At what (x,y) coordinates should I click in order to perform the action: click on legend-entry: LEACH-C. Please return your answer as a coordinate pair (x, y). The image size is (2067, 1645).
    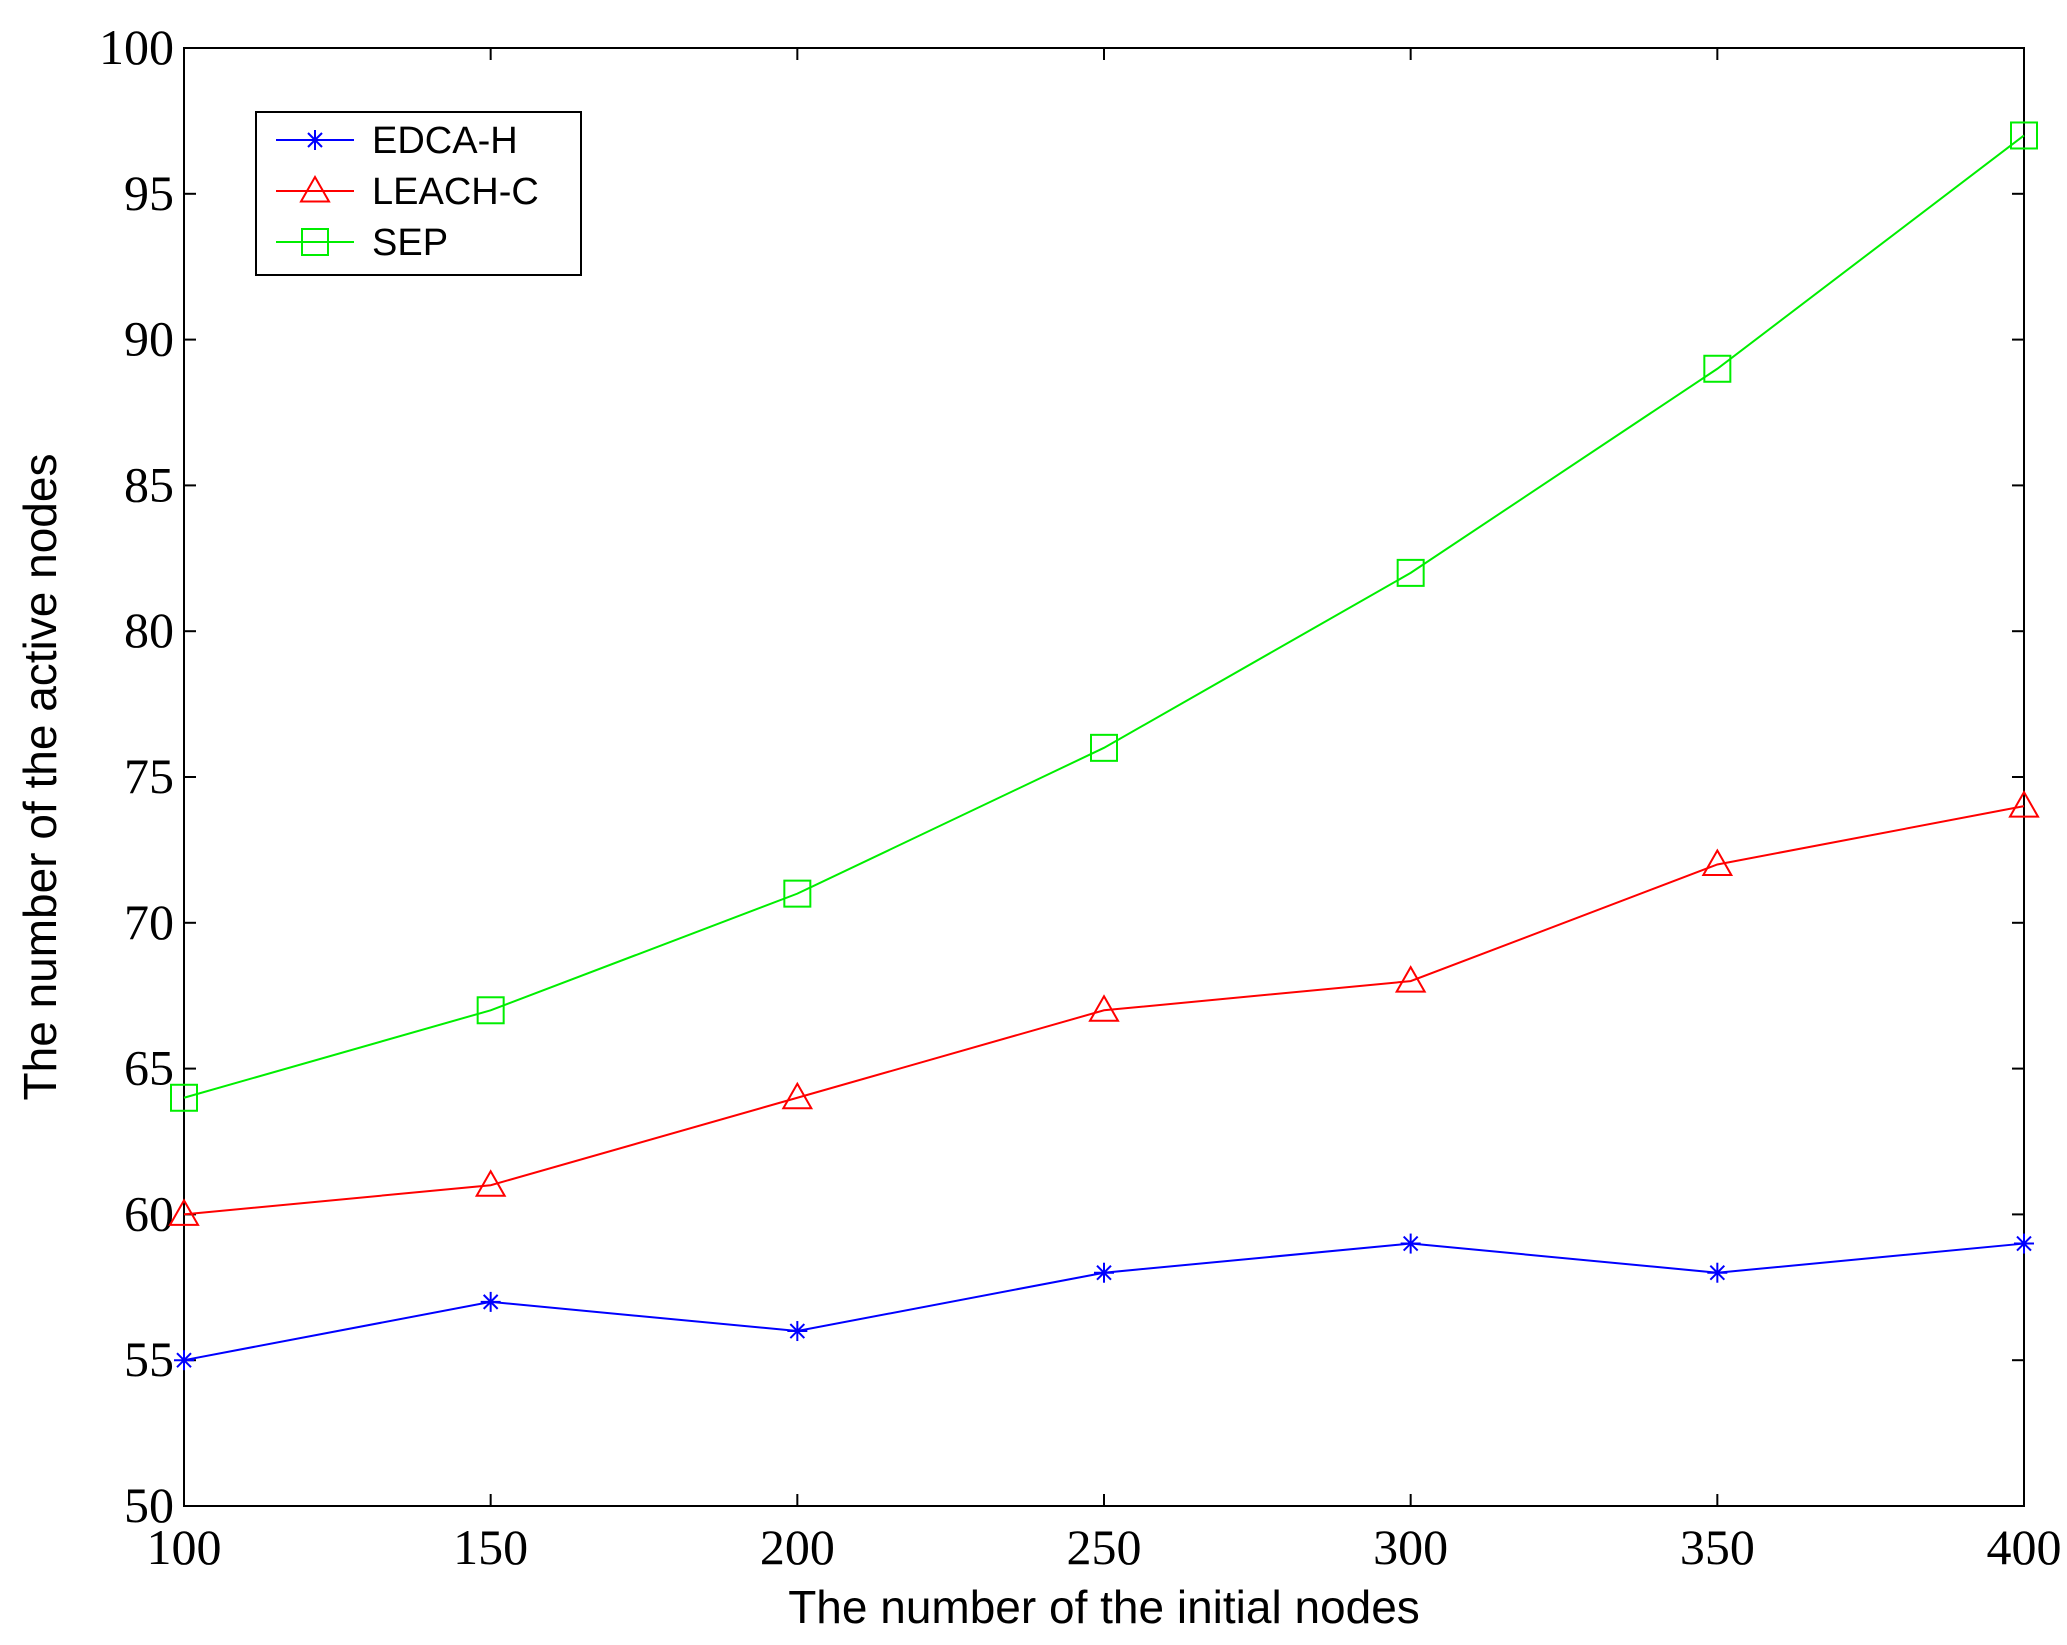
    Looking at the image, I should click on (407, 192).